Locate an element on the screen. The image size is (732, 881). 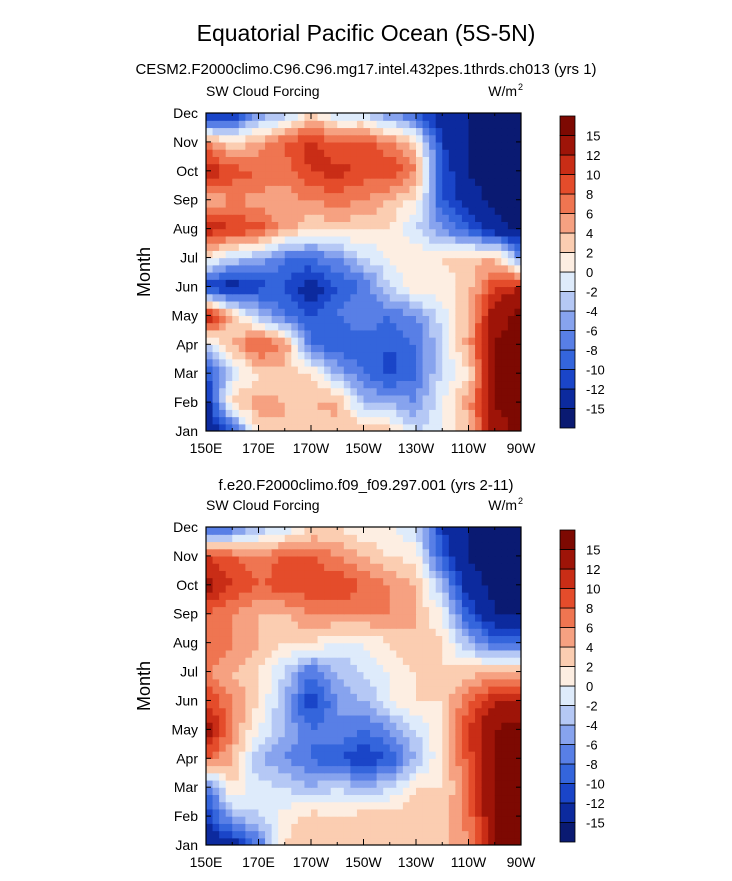
y-tick-label: Jul is located at coordinates (189, 258).